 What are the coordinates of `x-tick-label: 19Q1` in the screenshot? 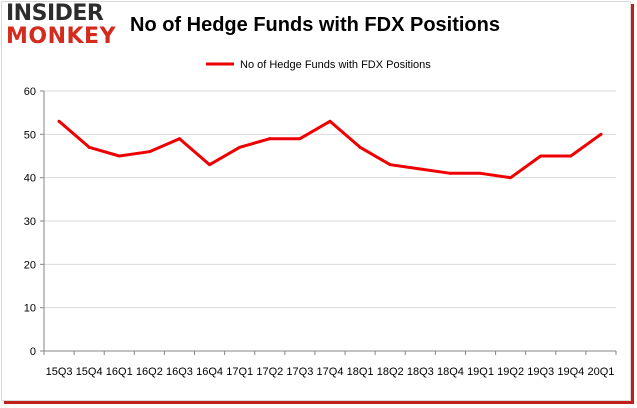 It's located at (480, 372).